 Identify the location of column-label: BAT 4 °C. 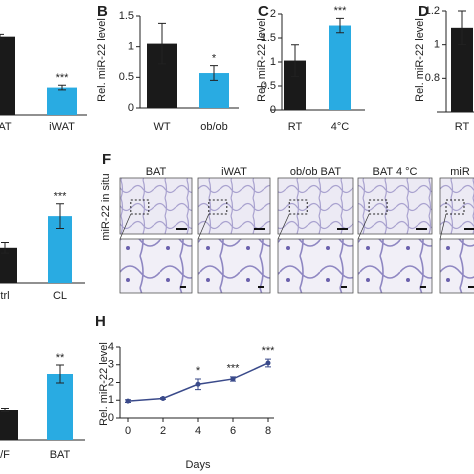
(395, 172).